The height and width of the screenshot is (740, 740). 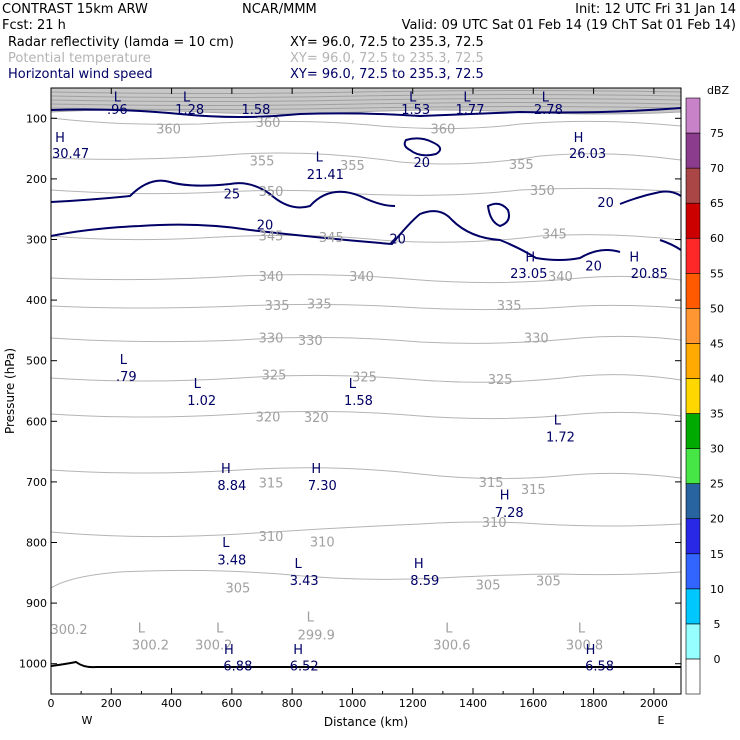 I want to click on wind-contour-20-east2, so click(x=670, y=245).